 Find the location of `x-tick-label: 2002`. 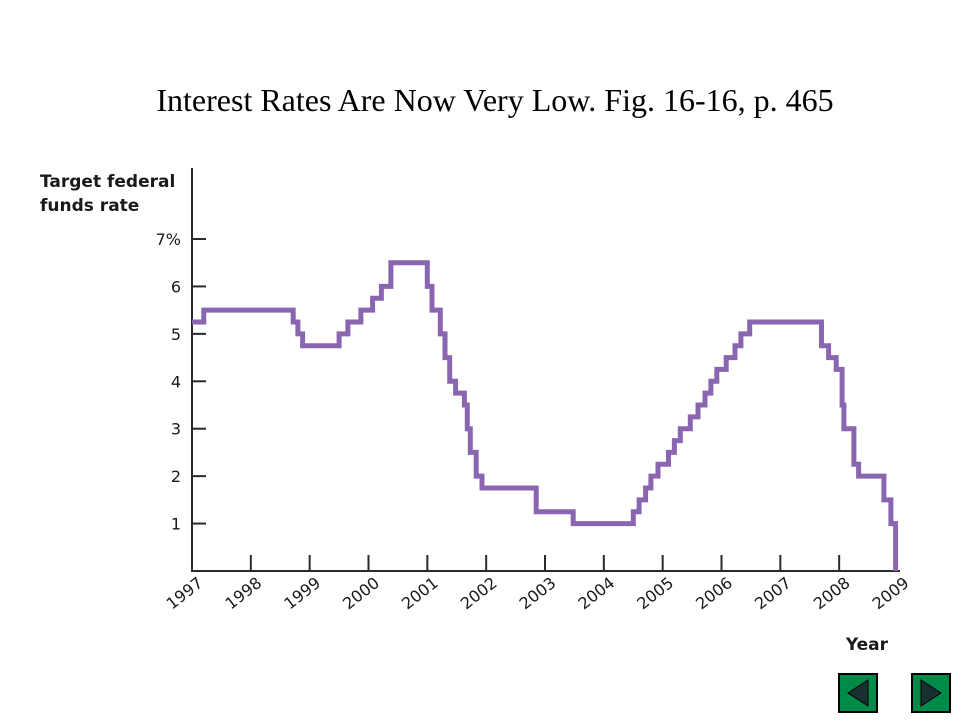

x-tick-label: 2002 is located at coordinates (479, 593).